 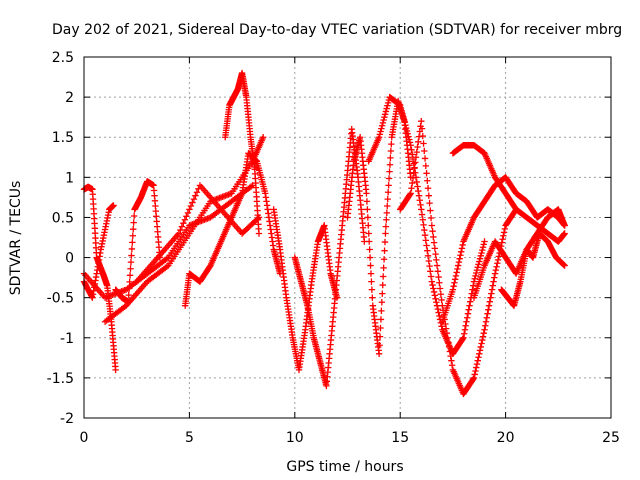 What do you see at coordinates (69, 98) in the screenshot?
I see `y-tick-label: 2` at bounding box center [69, 98].